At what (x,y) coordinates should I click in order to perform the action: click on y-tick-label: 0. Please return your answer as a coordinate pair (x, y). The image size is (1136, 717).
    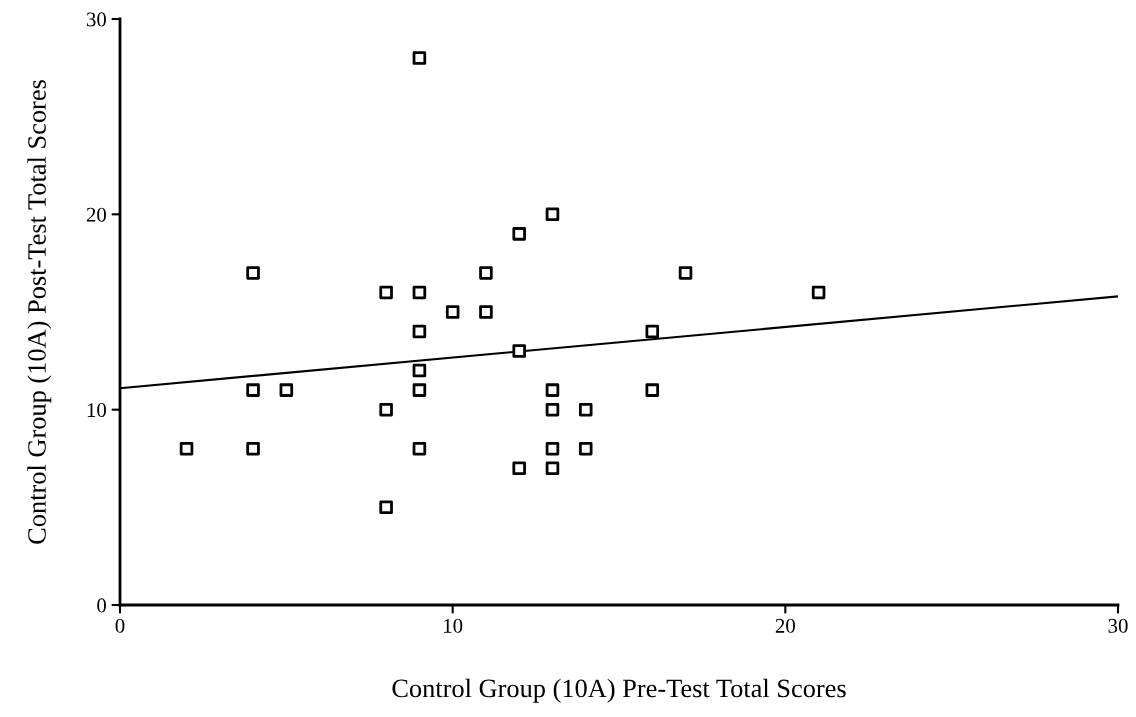
    Looking at the image, I should click on (102, 605).